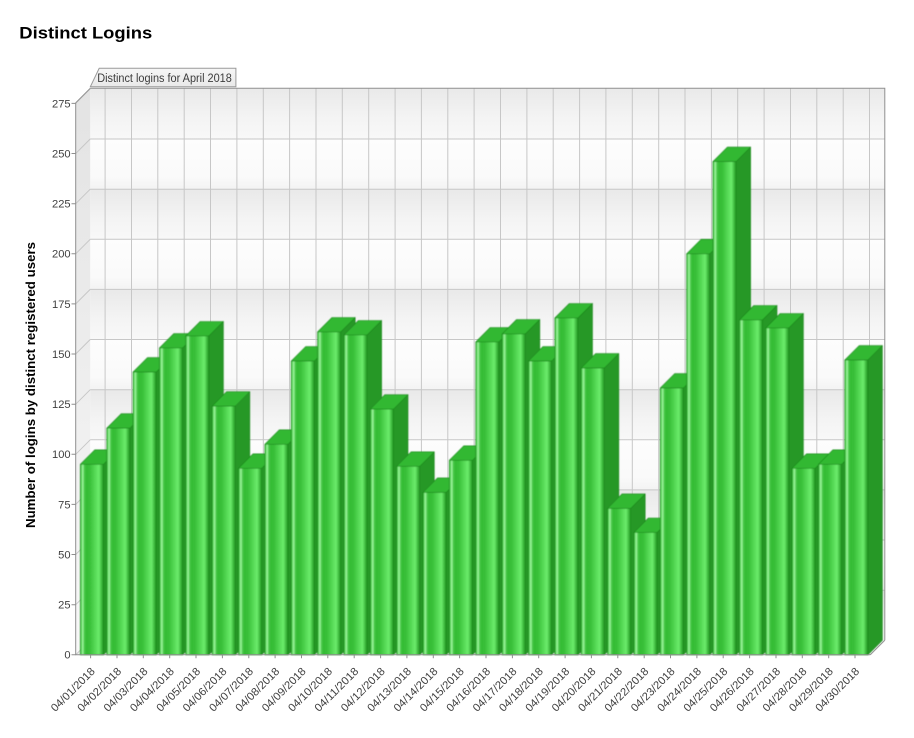 This screenshot has width=914, height=738. What do you see at coordinates (64, 555) in the screenshot?
I see `svg-text: 50` at bounding box center [64, 555].